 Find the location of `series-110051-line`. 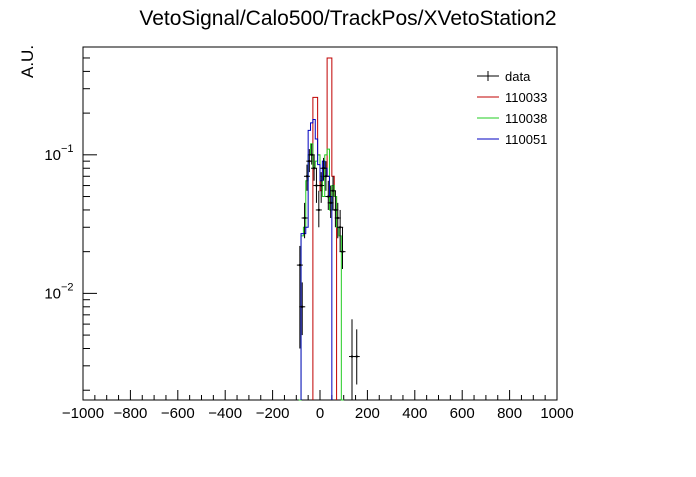

series-110051-line is located at coordinates (316, 259).